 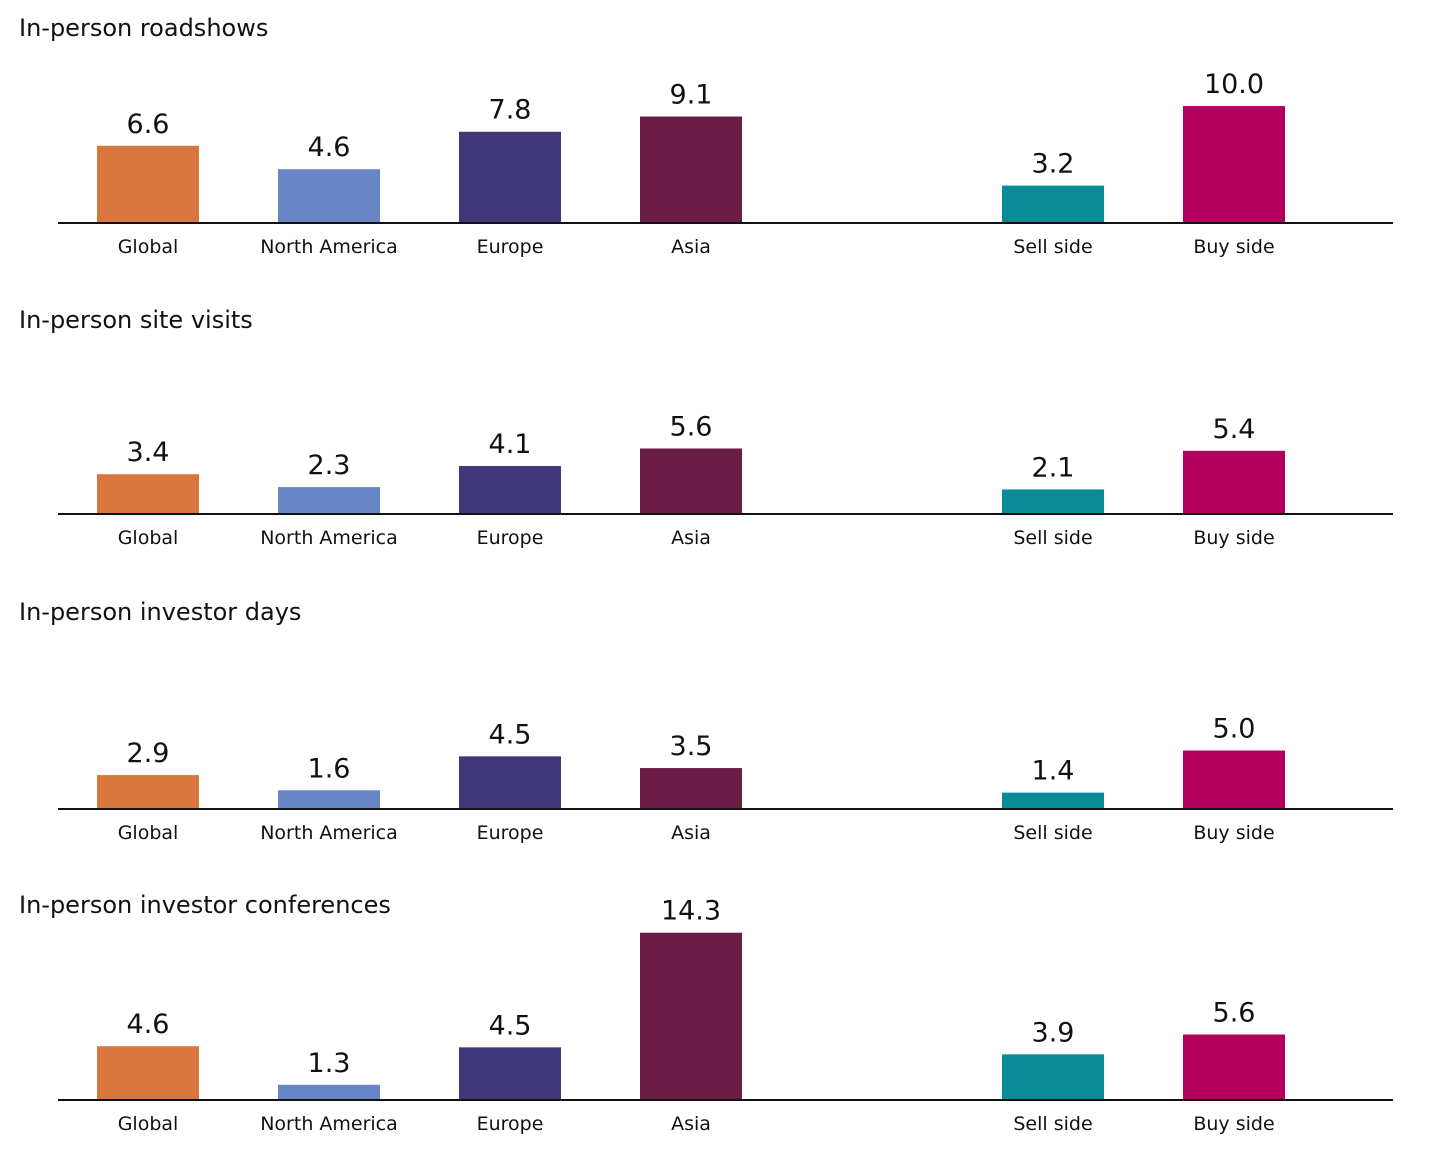 What do you see at coordinates (1234, 729) in the screenshot?
I see `data-label-buy-side: 5.0` at bounding box center [1234, 729].